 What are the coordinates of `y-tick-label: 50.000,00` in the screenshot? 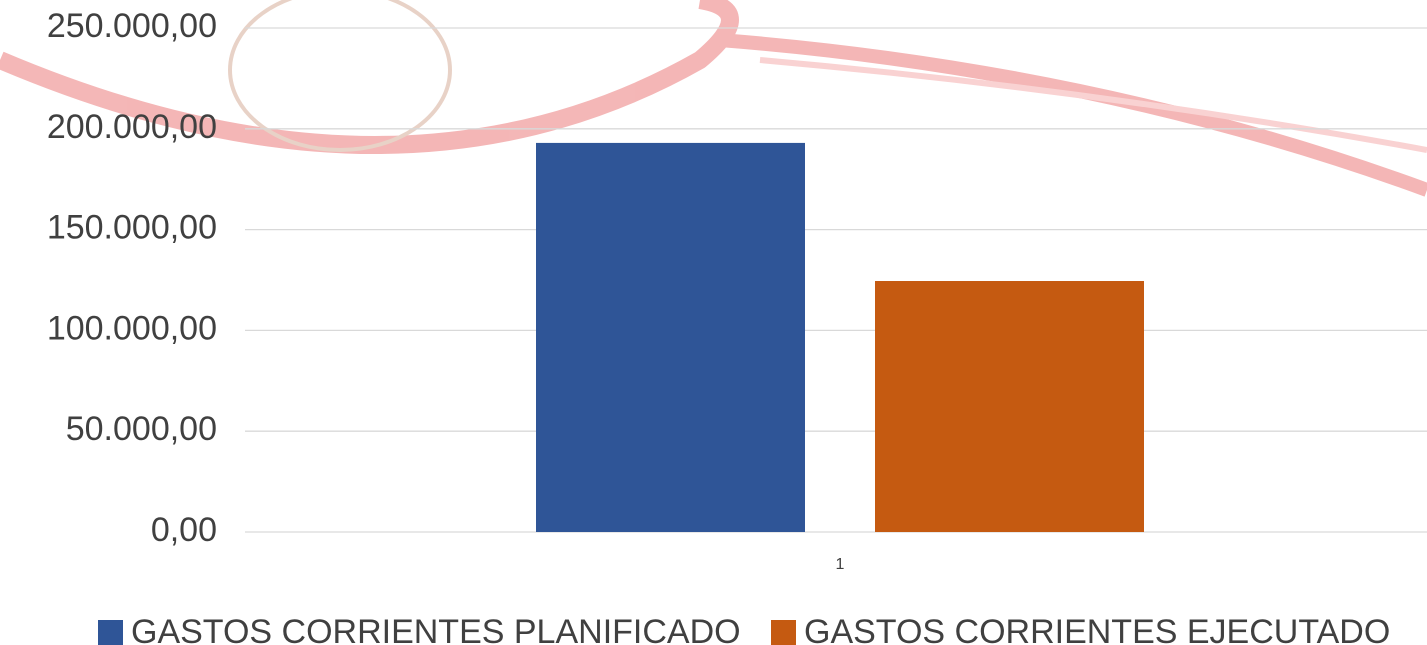 It's located at (141, 429).